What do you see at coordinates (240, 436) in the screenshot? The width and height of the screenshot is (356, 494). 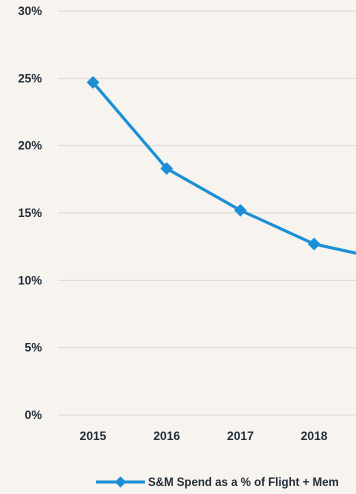 I see `x-tick-label: 2017` at bounding box center [240, 436].